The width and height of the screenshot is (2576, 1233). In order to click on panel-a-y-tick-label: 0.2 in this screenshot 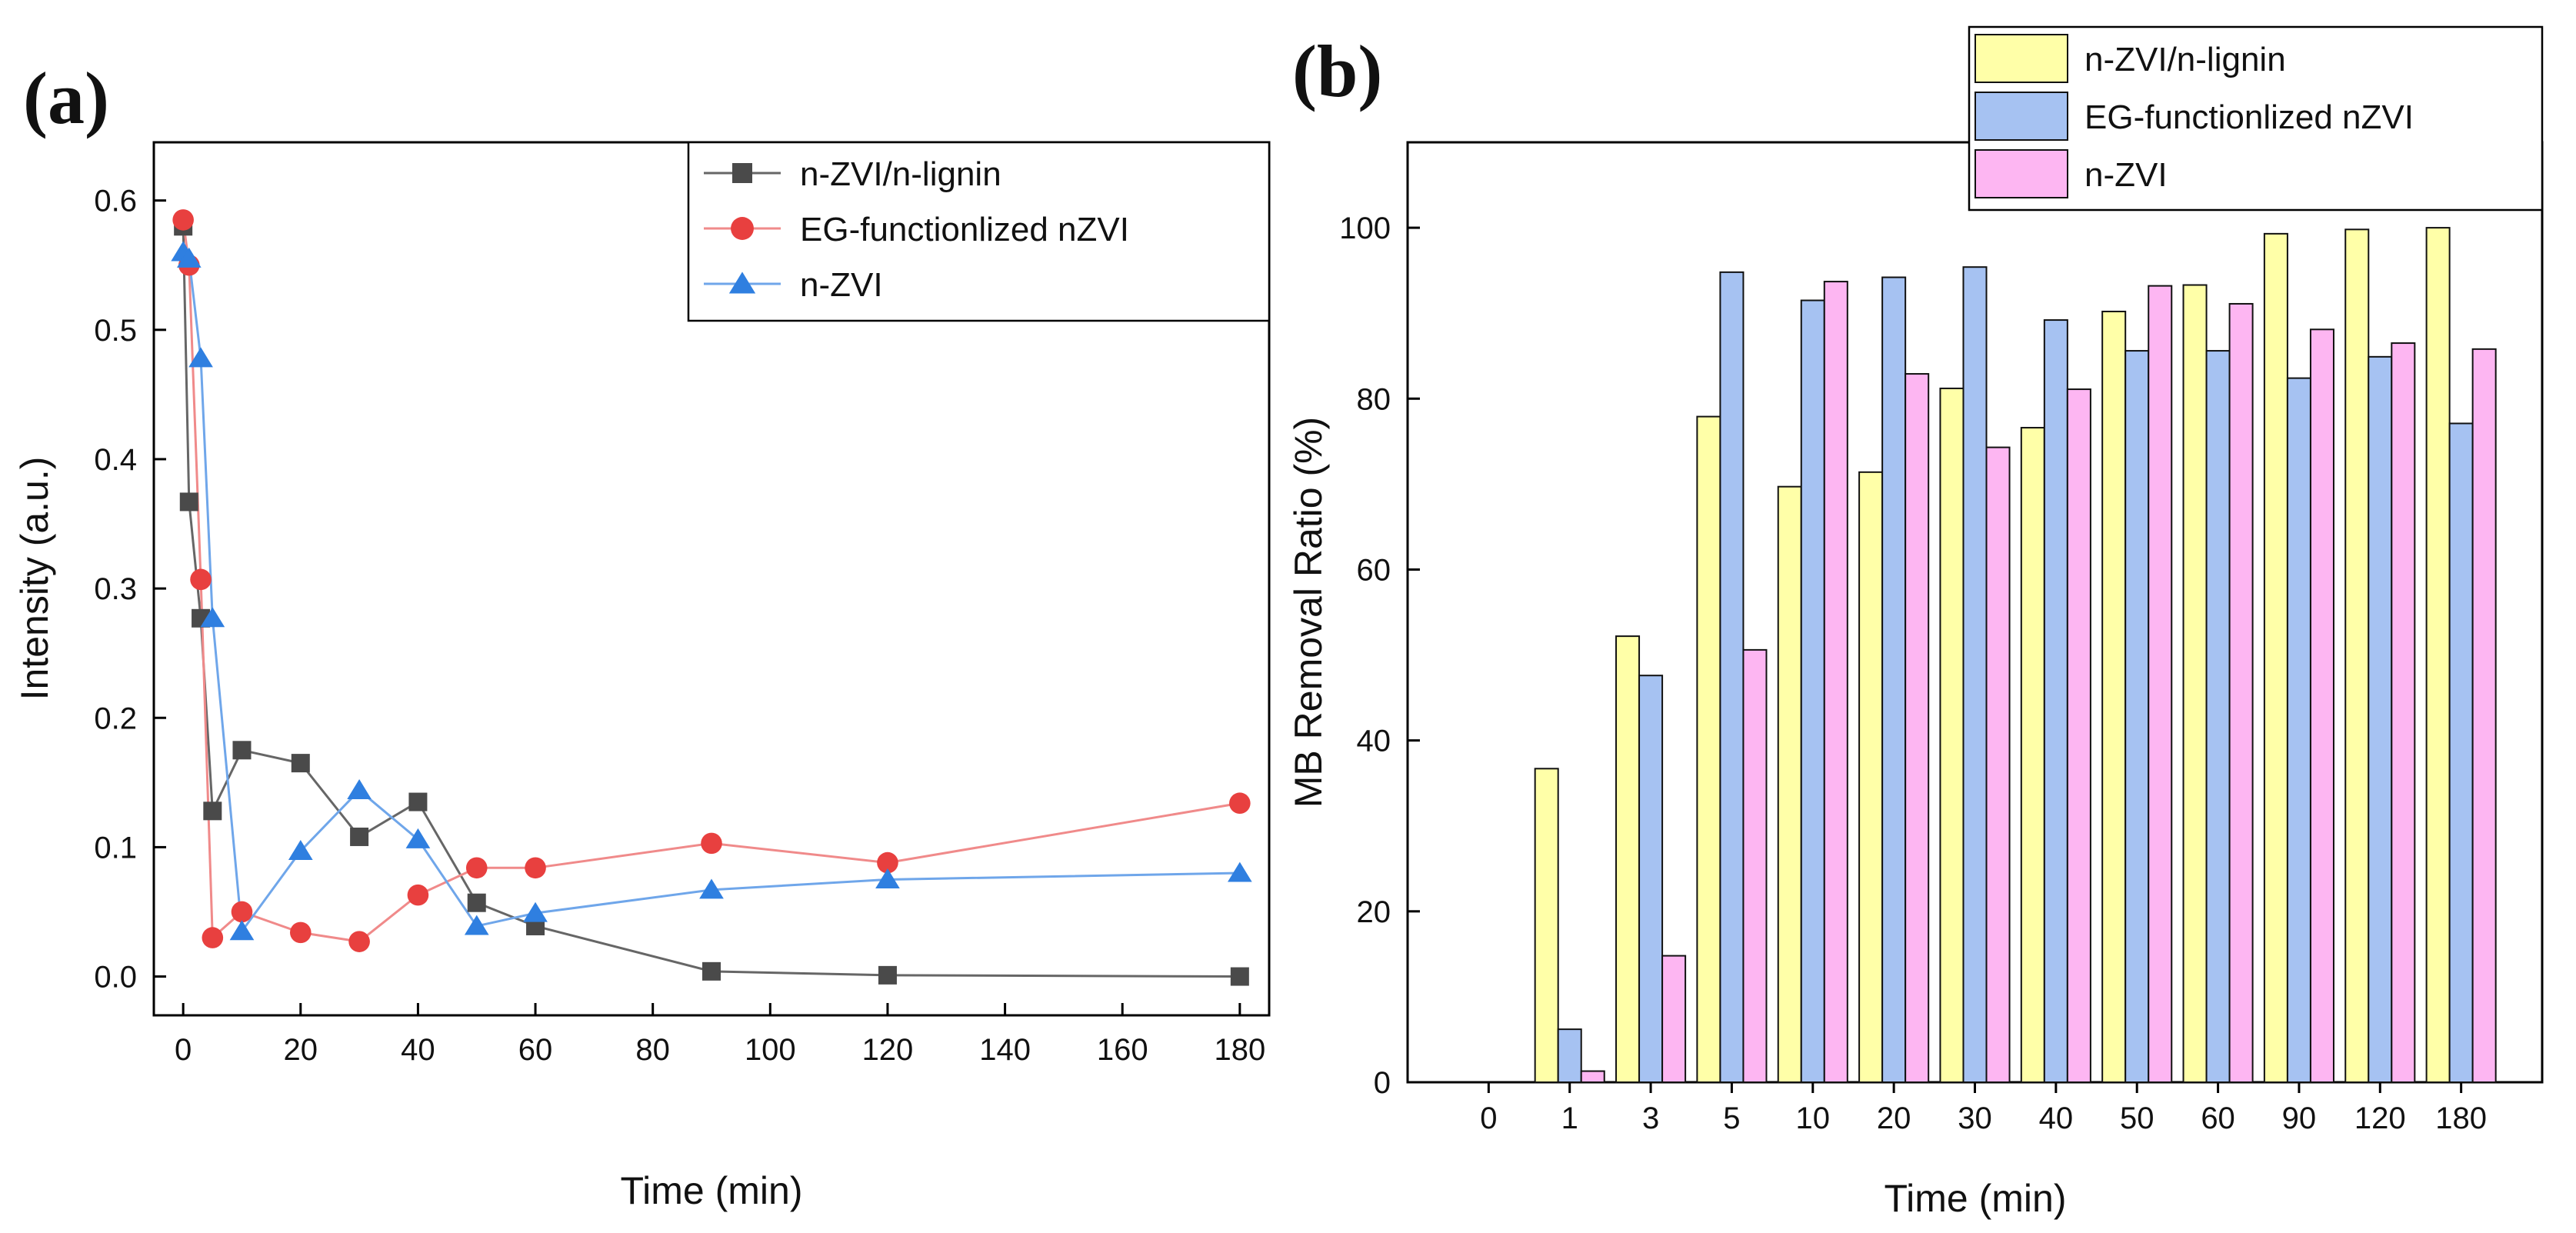, I will do `click(115, 718)`.